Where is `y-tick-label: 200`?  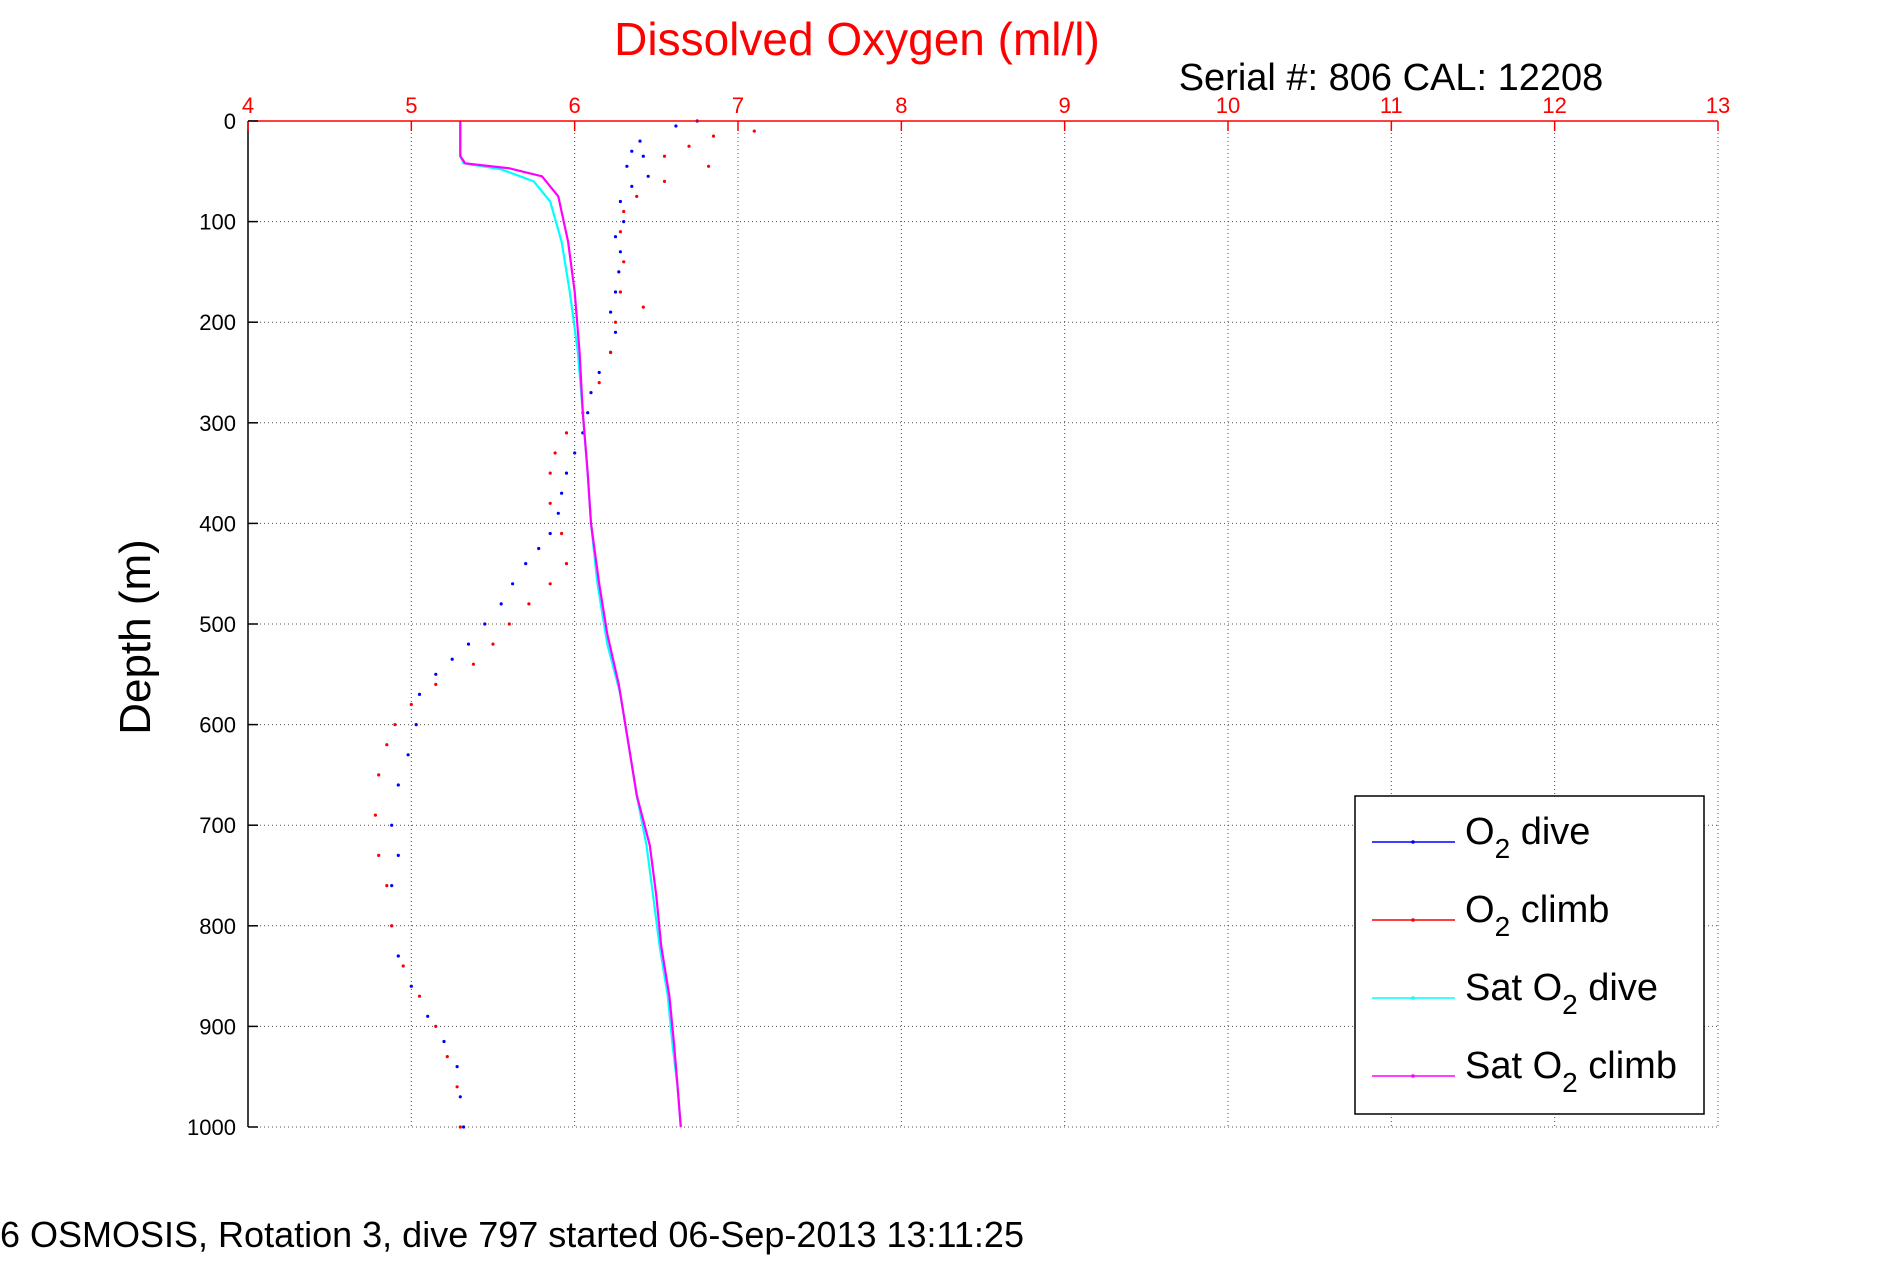
y-tick-label: 200 is located at coordinates (217, 322).